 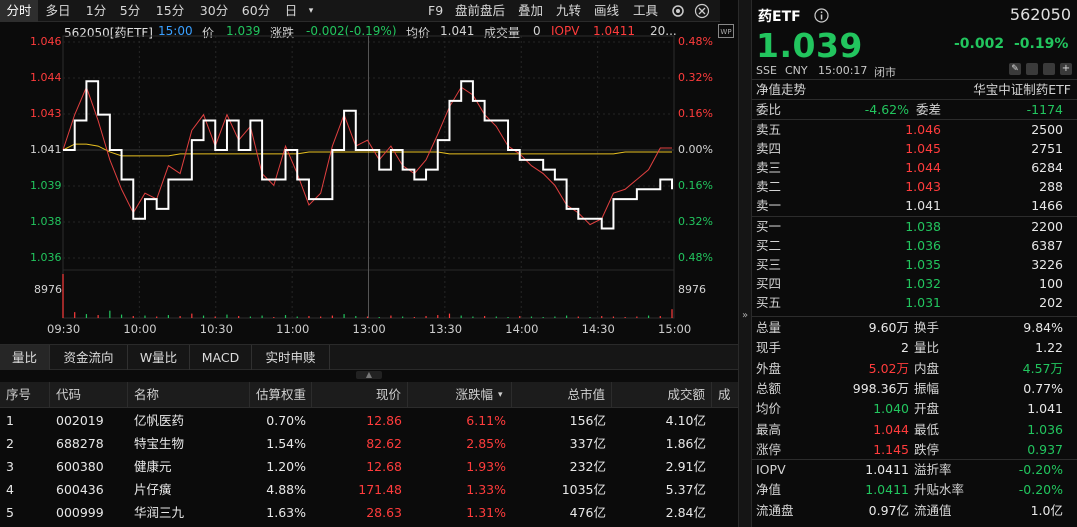 What do you see at coordinates (607, 10) in the screenshot?
I see `draw-button: 画线` at bounding box center [607, 10].